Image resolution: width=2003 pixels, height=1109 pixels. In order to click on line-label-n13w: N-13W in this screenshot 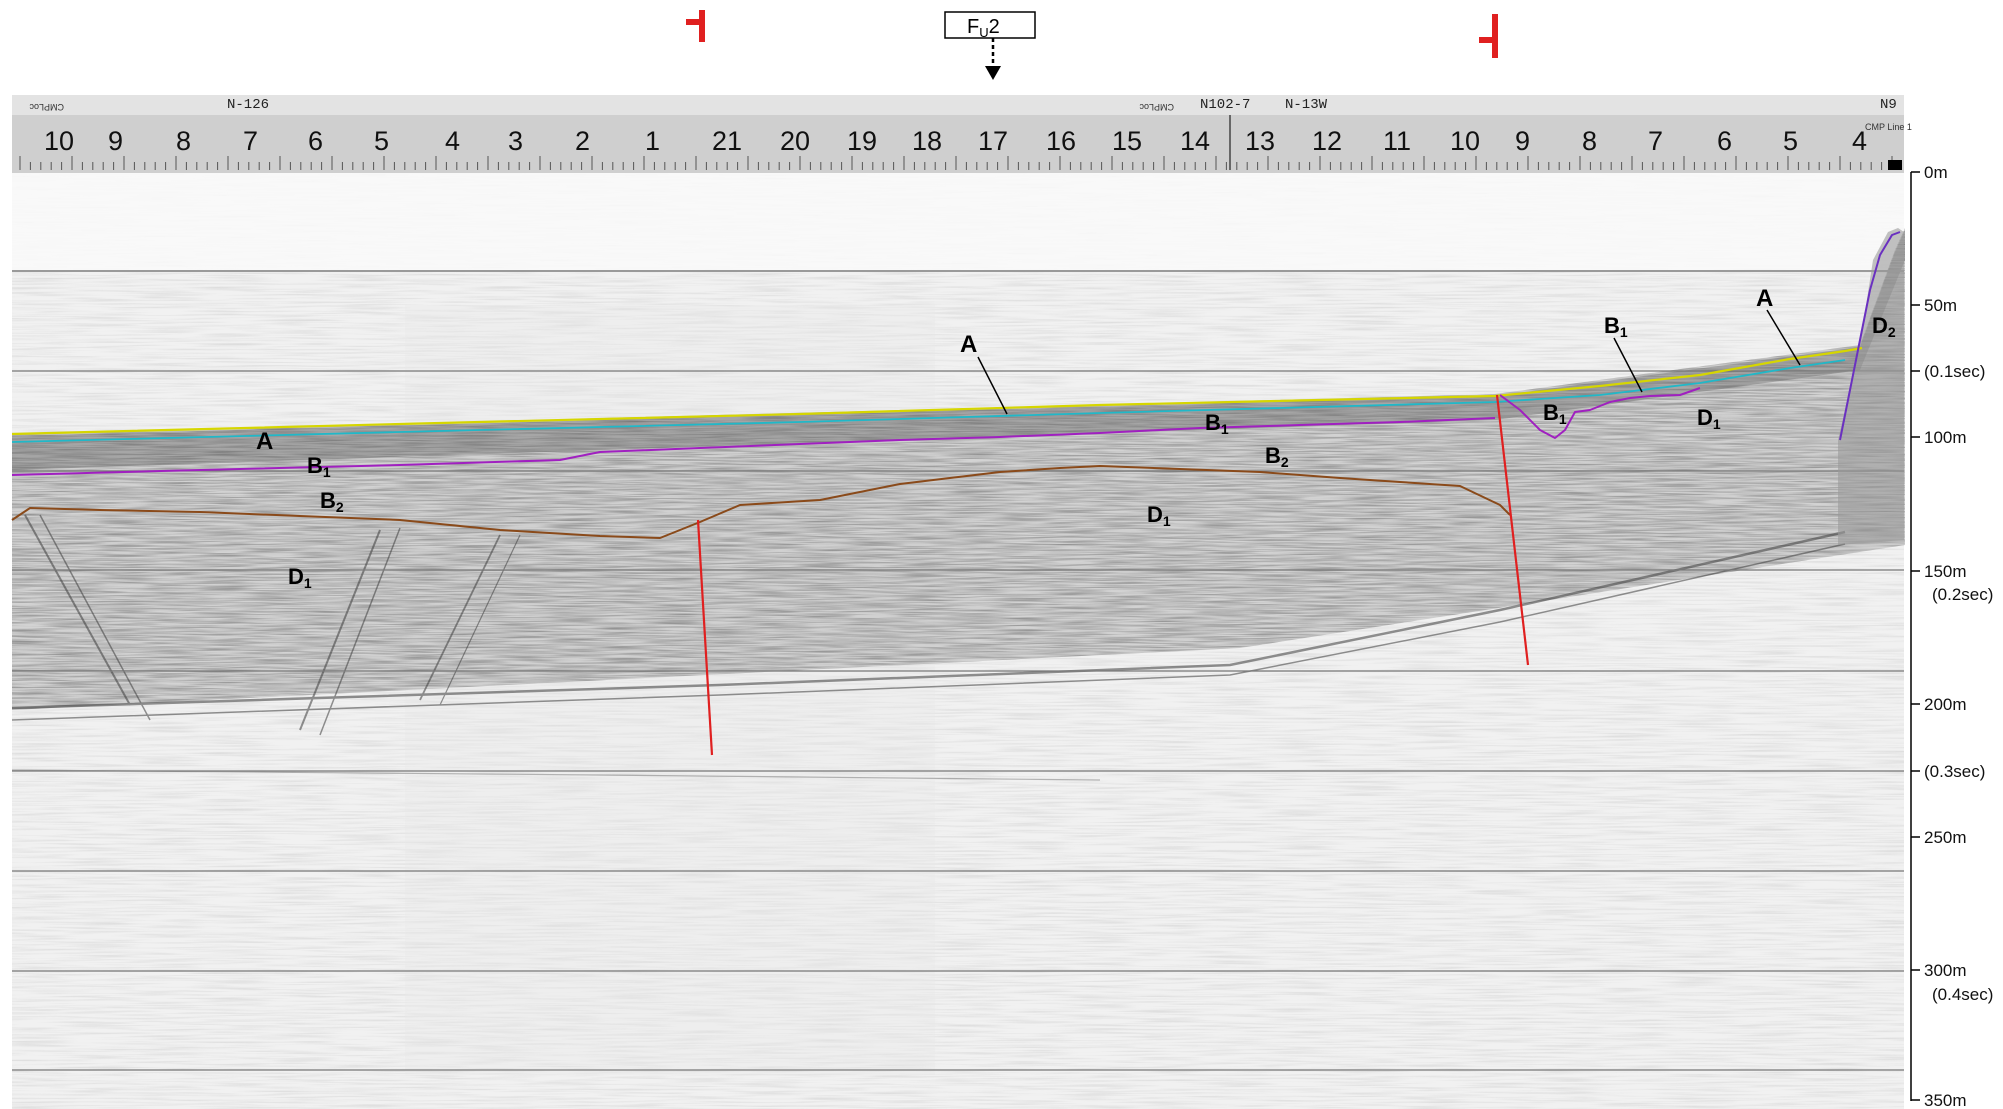, I will do `click(1306, 105)`.